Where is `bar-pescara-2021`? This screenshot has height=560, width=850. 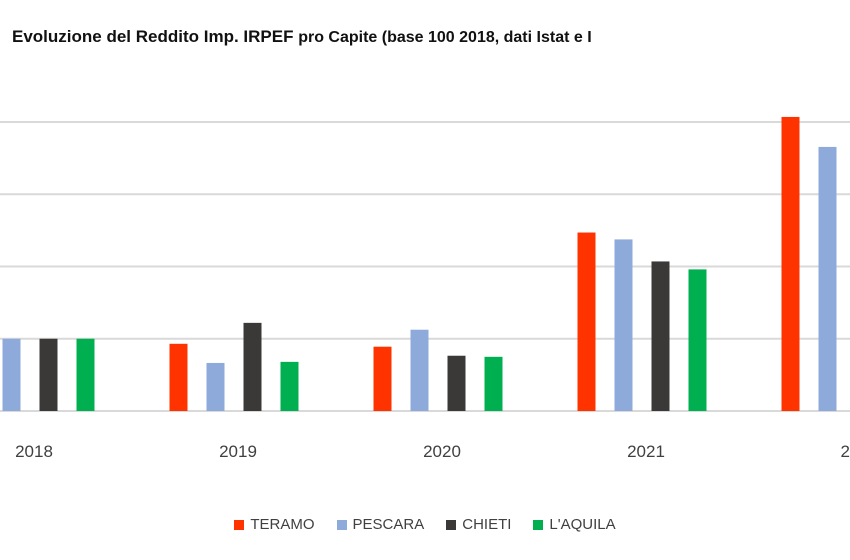
bar-pescara-2021 is located at coordinates (623, 325).